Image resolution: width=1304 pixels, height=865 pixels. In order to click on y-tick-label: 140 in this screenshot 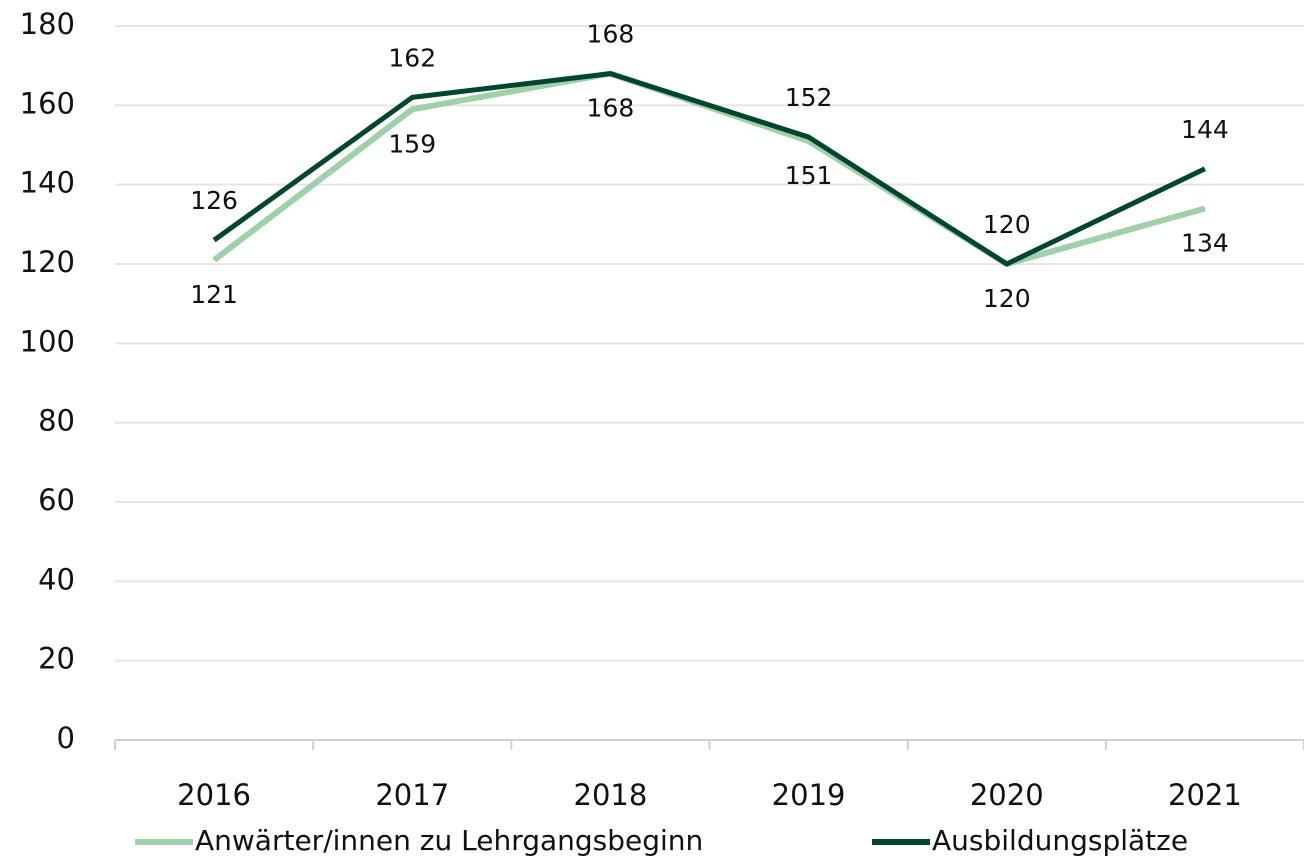, I will do `click(47, 183)`.